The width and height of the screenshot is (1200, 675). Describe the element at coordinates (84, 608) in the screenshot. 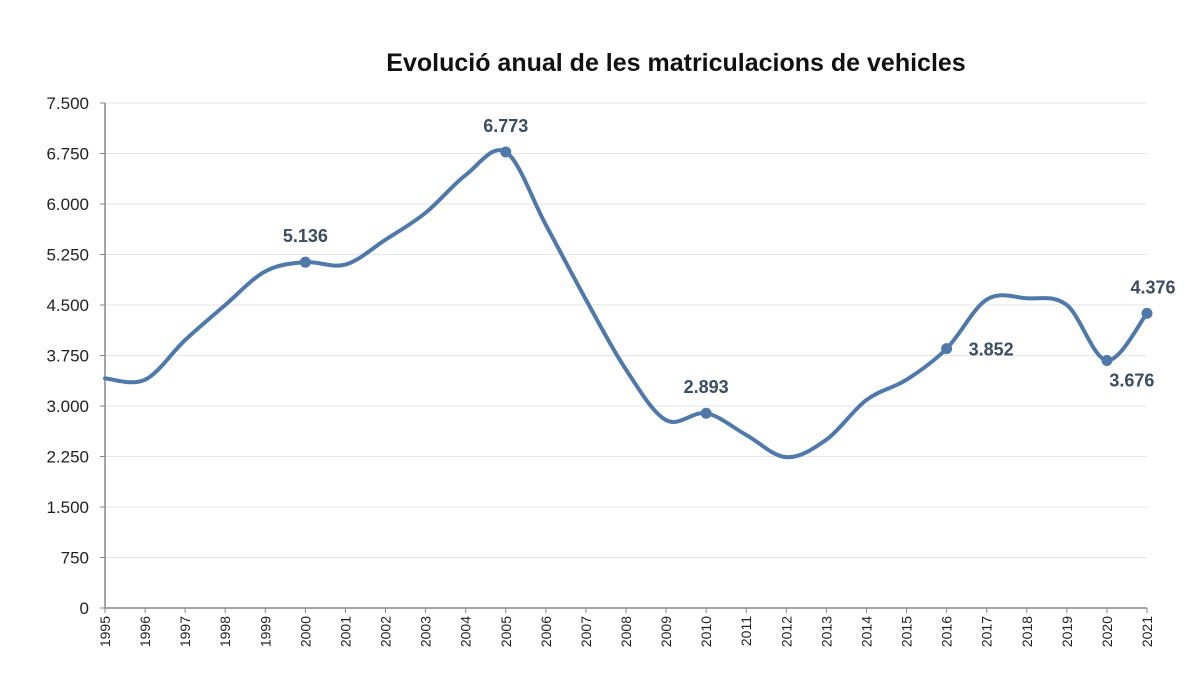

I see `y-tick-label: 0` at that location.